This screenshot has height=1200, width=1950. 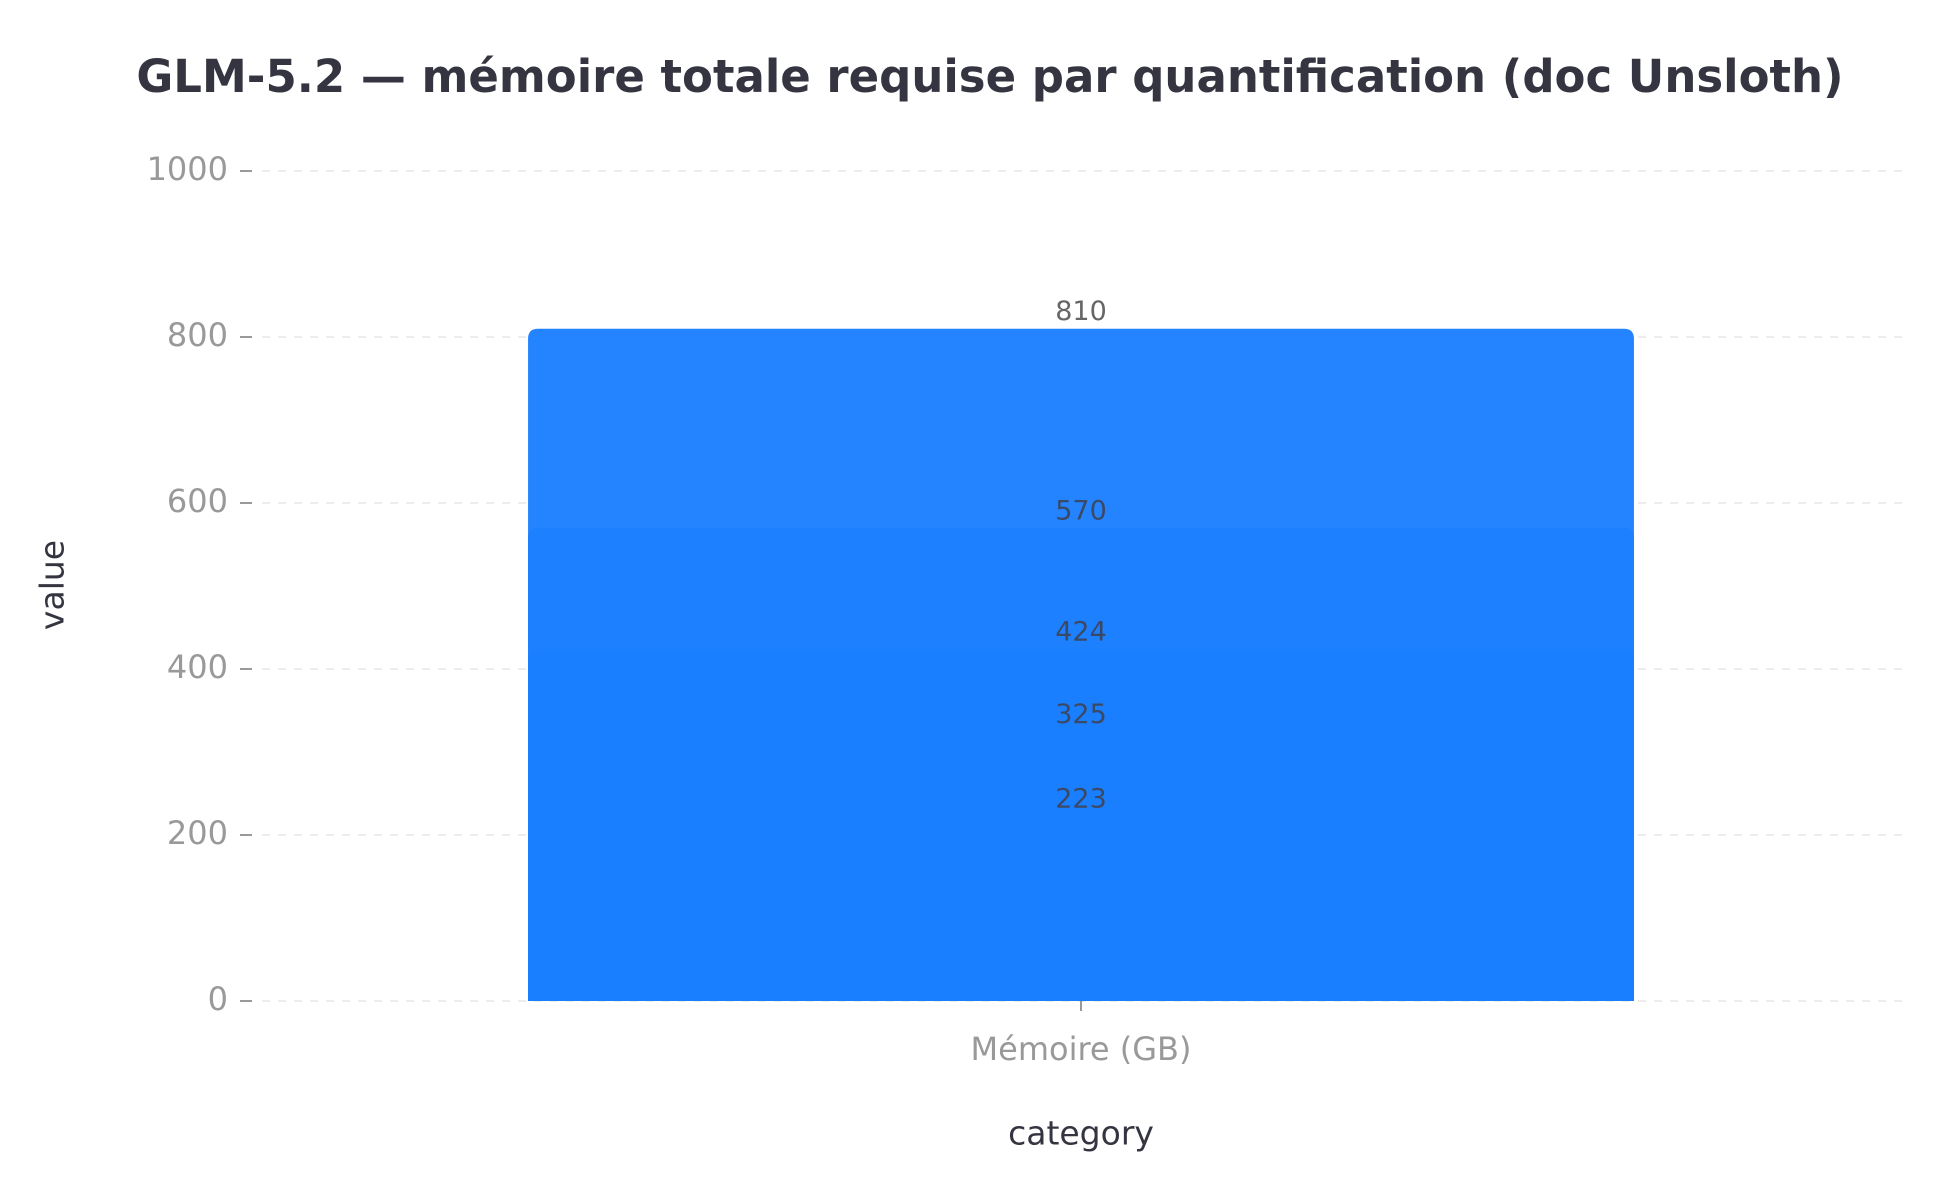 I want to click on data-label: 223, so click(x=1081, y=798).